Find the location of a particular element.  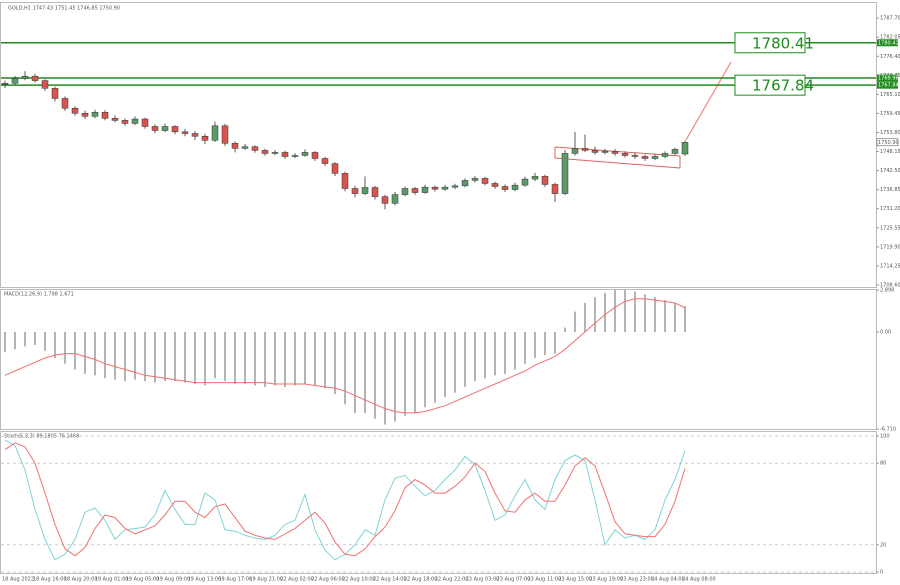

y-tick-label: 2.898 is located at coordinates (887, 291).